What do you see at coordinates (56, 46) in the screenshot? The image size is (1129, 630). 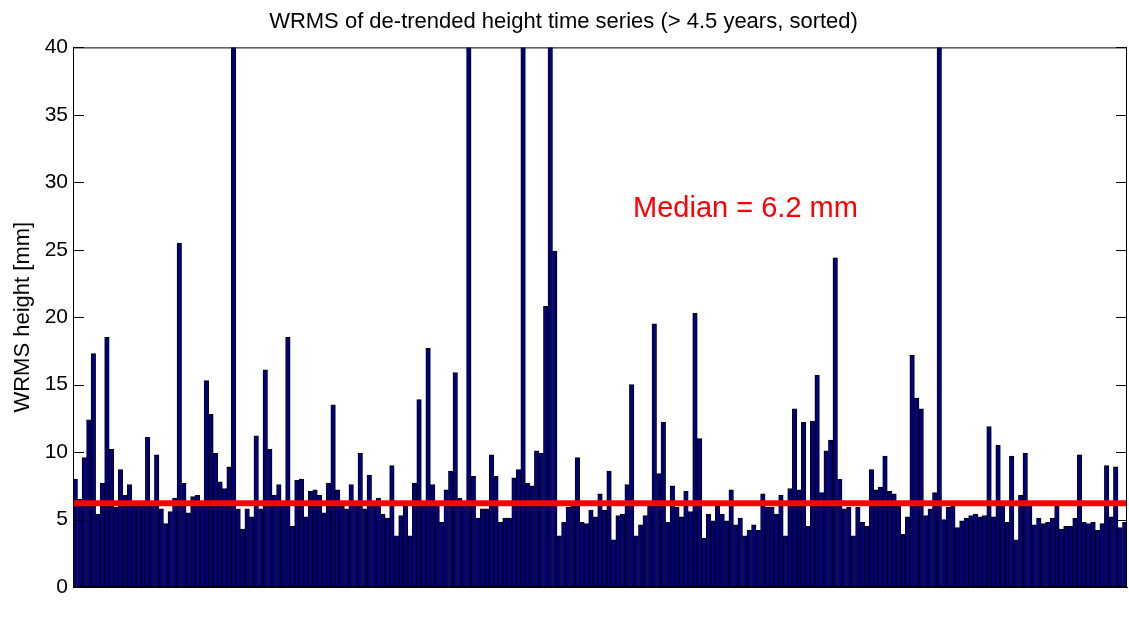 I see `y-tick-label: 40` at bounding box center [56, 46].